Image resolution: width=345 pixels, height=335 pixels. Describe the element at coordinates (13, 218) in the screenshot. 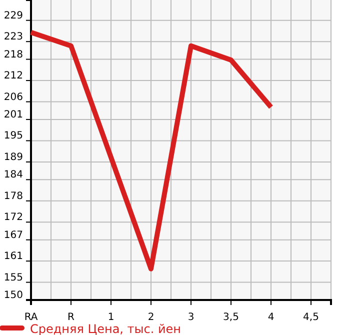

I see `y-tick-label: 172` at that location.